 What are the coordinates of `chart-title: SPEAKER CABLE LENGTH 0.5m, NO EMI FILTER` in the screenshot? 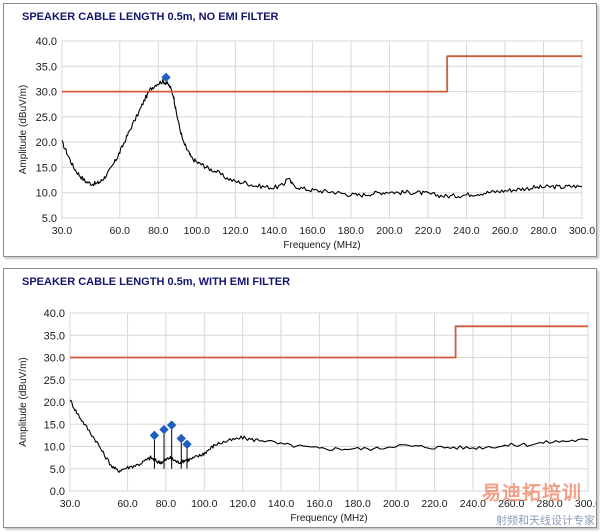 It's located at (150, 17).